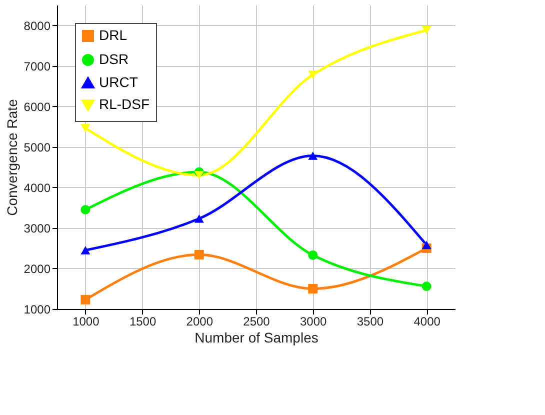 The image size is (545, 415). What do you see at coordinates (37, 147) in the screenshot?
I see `y-tick-label: 5000` at bounding box center [37, 147].